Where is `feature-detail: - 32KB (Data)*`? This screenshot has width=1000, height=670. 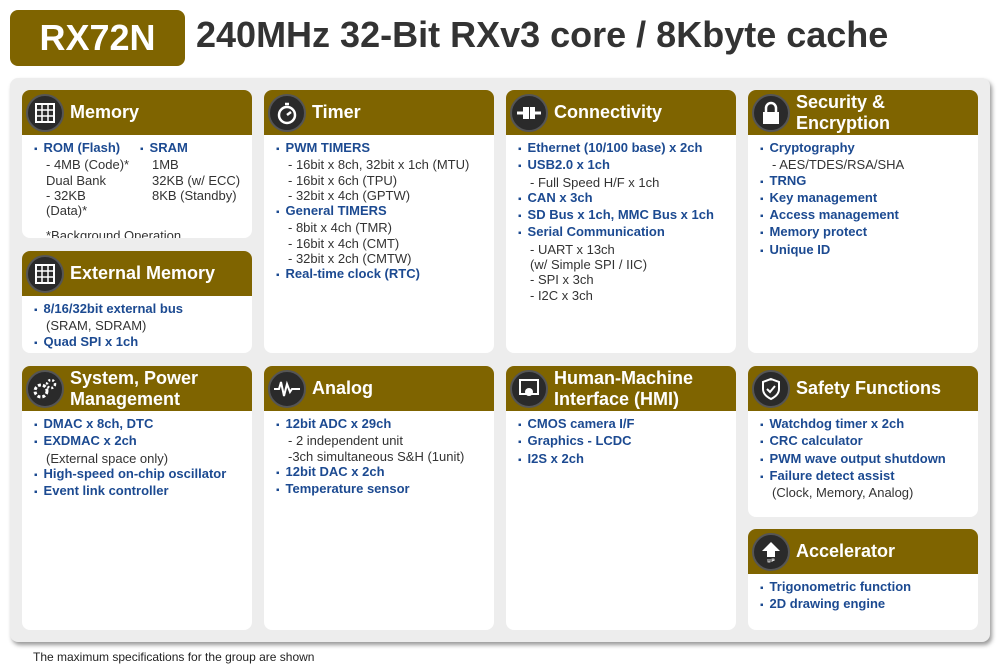
feature-detail: - 32KB (Data)* is located at coordinates (67, 203).